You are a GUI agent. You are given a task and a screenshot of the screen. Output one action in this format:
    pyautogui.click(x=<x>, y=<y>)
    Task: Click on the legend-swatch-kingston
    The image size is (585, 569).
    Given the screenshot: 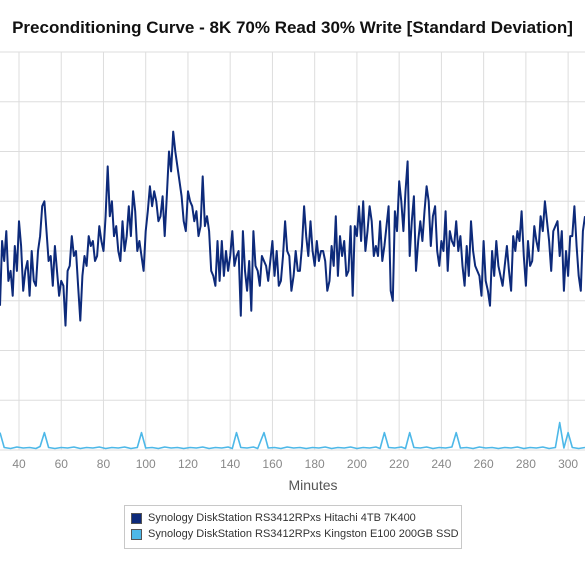 What is the action you would take?
    pyautogui.click(x=136, y=534)
    